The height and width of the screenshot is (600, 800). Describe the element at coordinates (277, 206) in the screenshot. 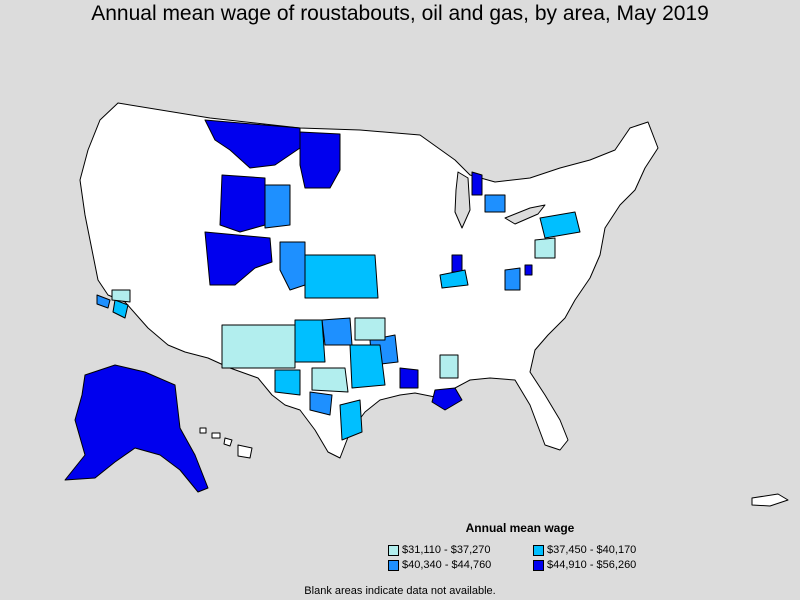

I see `area-wyoming-east` at that location.